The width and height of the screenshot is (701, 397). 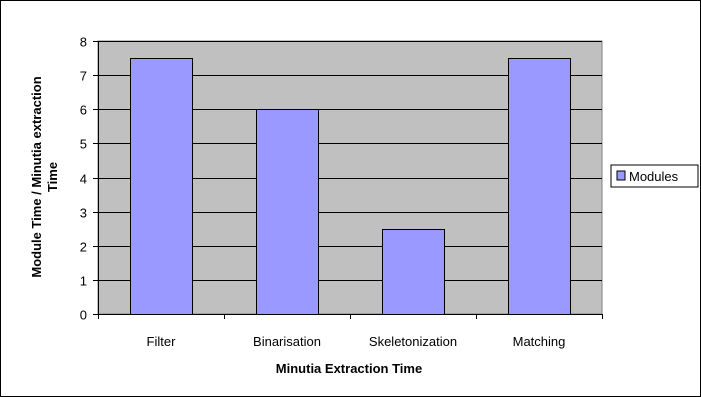 What do you see at coordinates (83, 213) in the screenshot?
I see `y-tick-label-3: 3` at bounding box center [83, 213].